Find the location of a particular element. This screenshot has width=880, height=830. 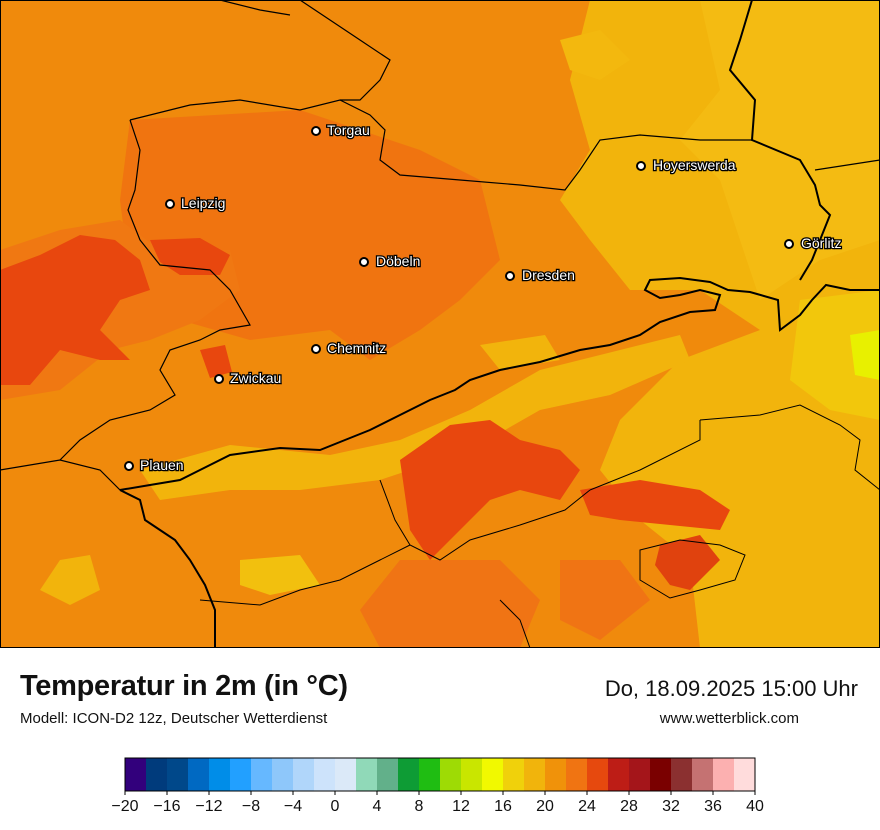

scale-tick-label: 40 is located at coordinates (755, 806).